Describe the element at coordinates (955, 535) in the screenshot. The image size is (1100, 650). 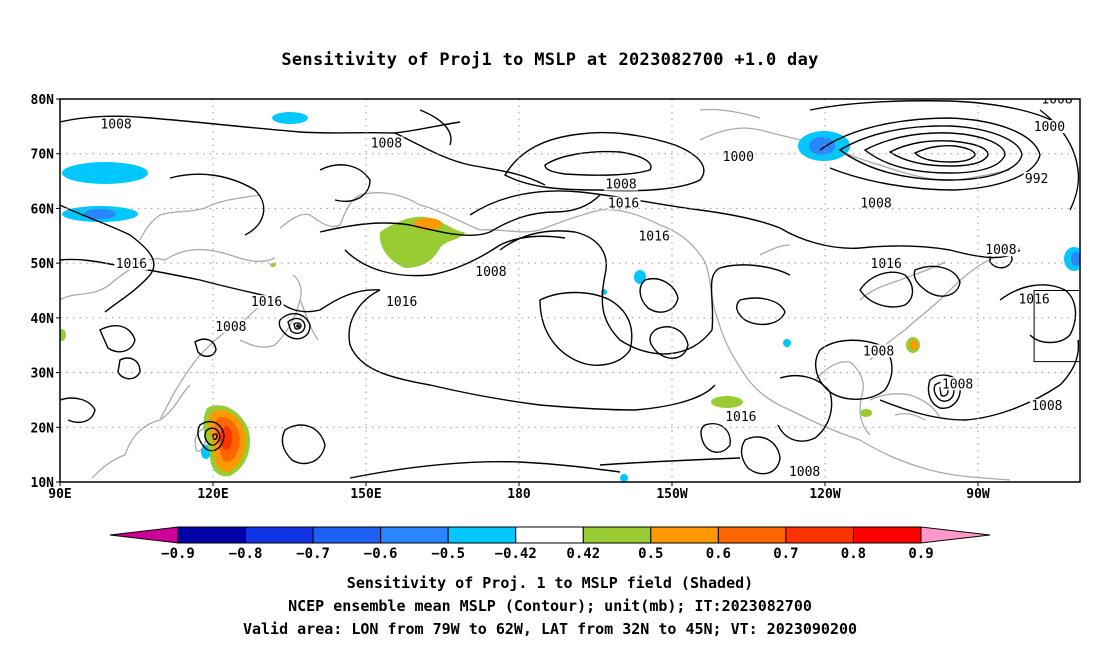
I see `colorbar-high-triangle` at that location.